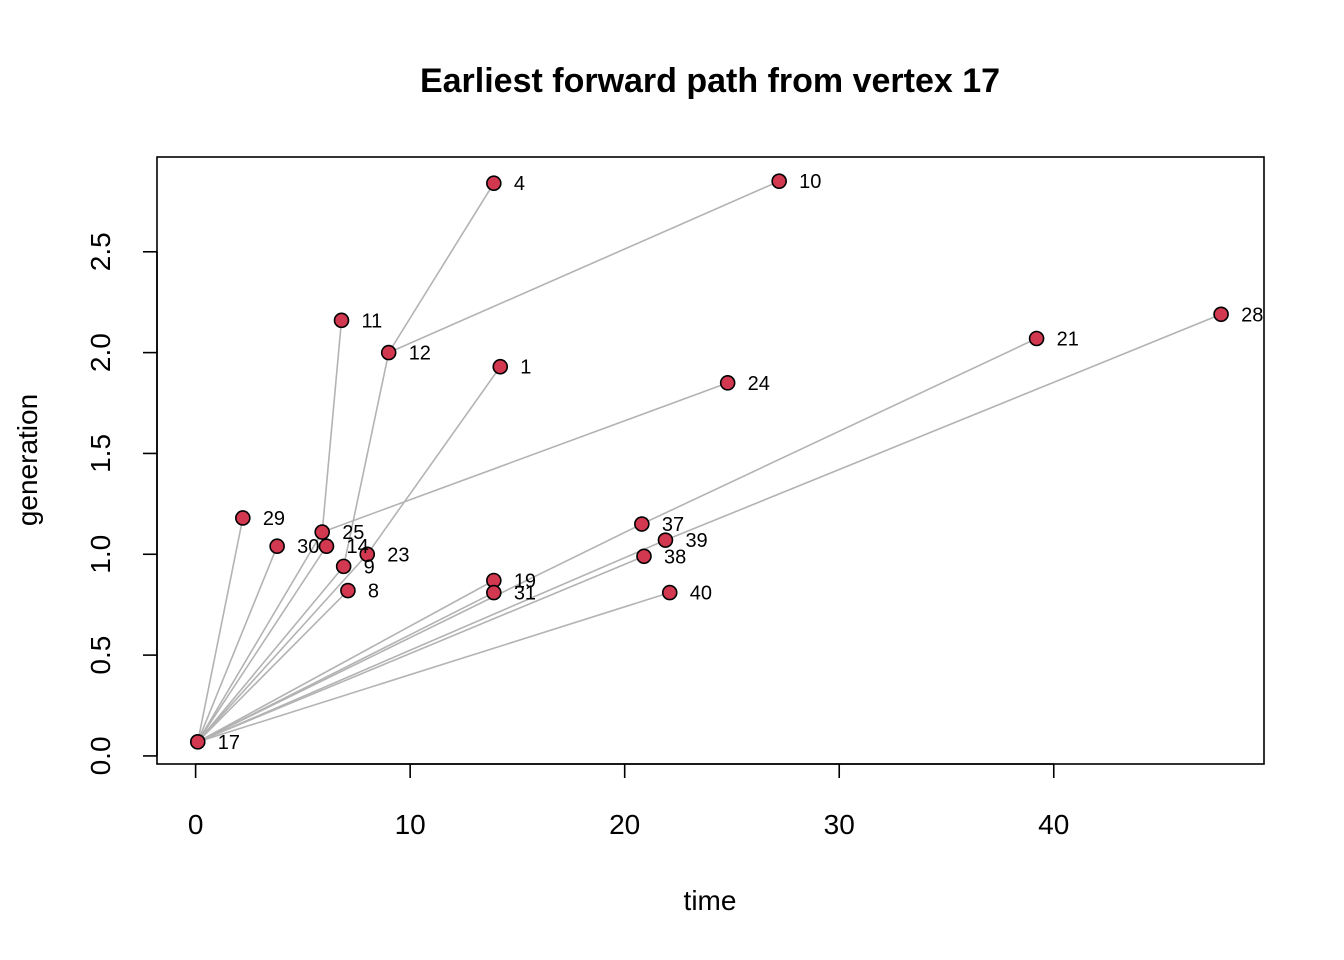 The image size is (1344, 960). I want to click on vertex-label-10: 10, so click(810, 182).